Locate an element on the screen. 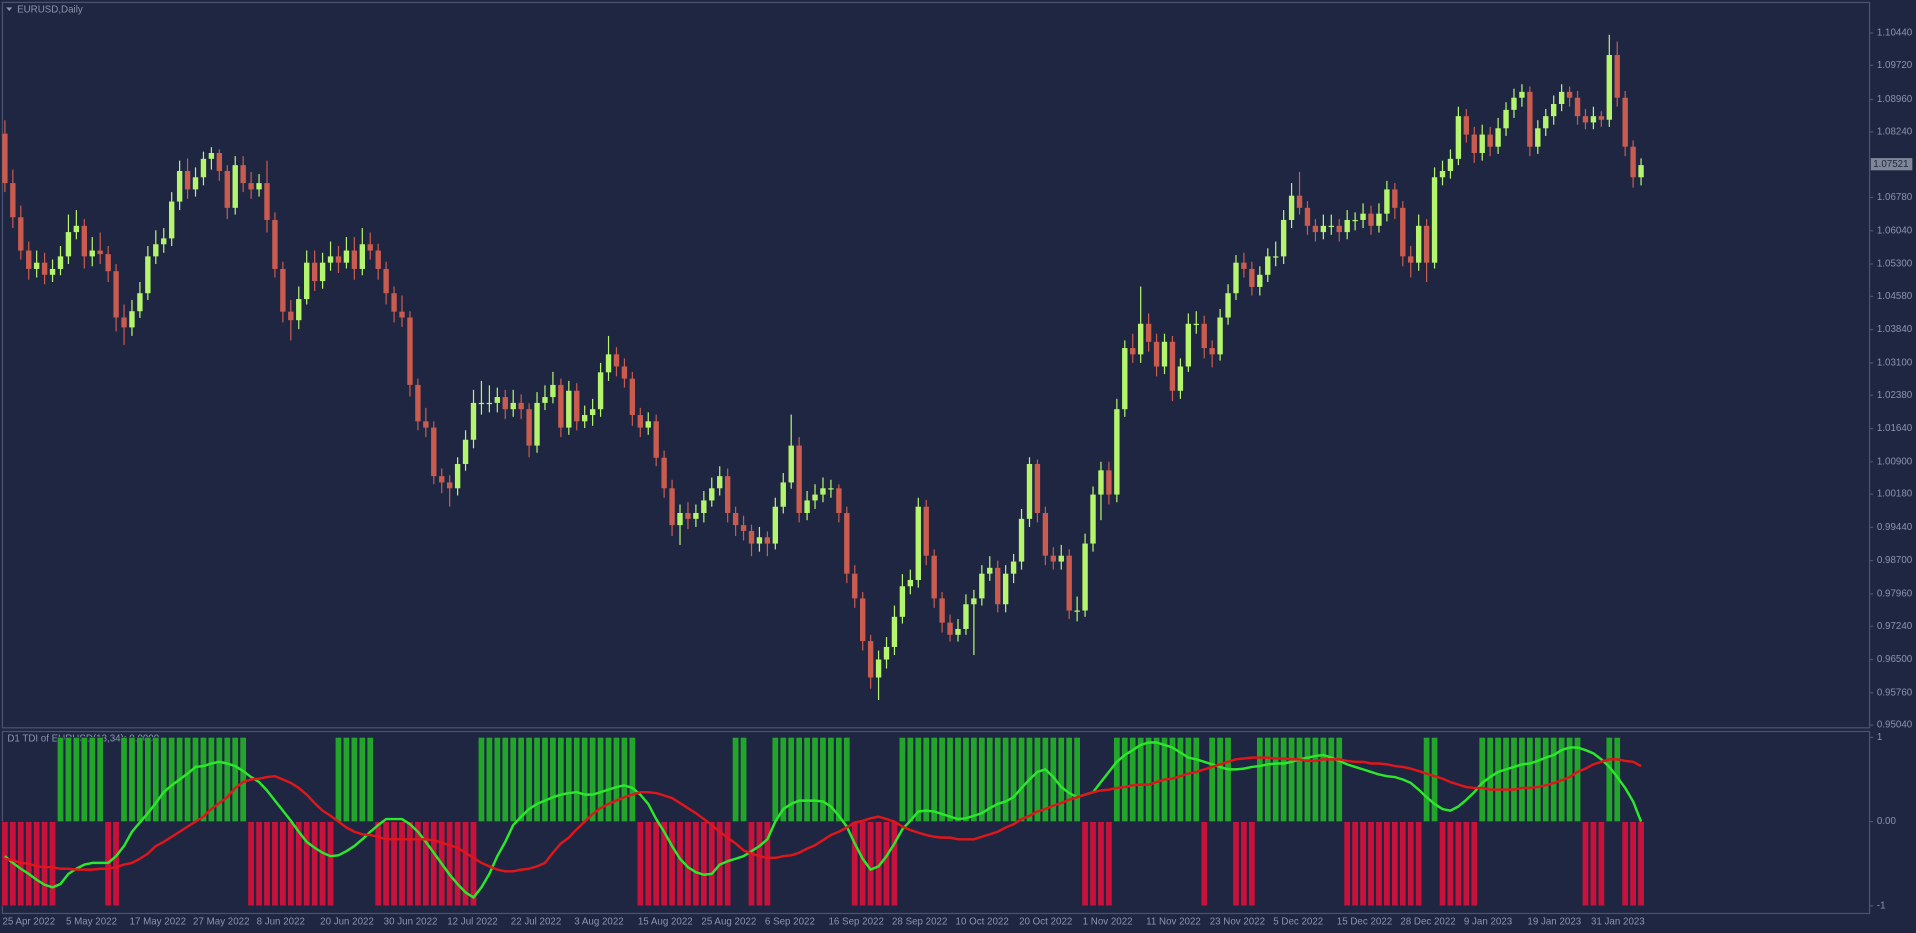 The image size is (1916, 933). y-tick-label: 1.04580 is located at coordinates (1895, 296).